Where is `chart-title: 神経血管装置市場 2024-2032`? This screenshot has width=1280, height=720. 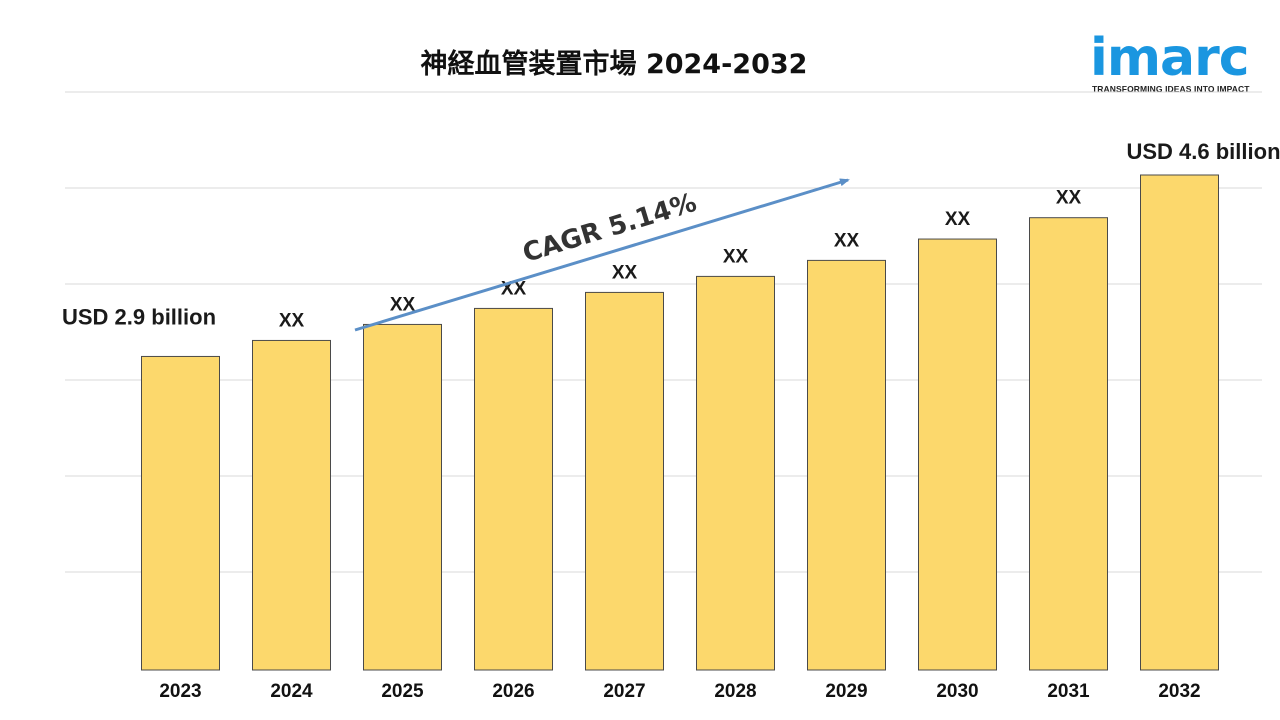
chart-title: 神経血管装置市場 2024-2032 is located at coordinates (614, 64).